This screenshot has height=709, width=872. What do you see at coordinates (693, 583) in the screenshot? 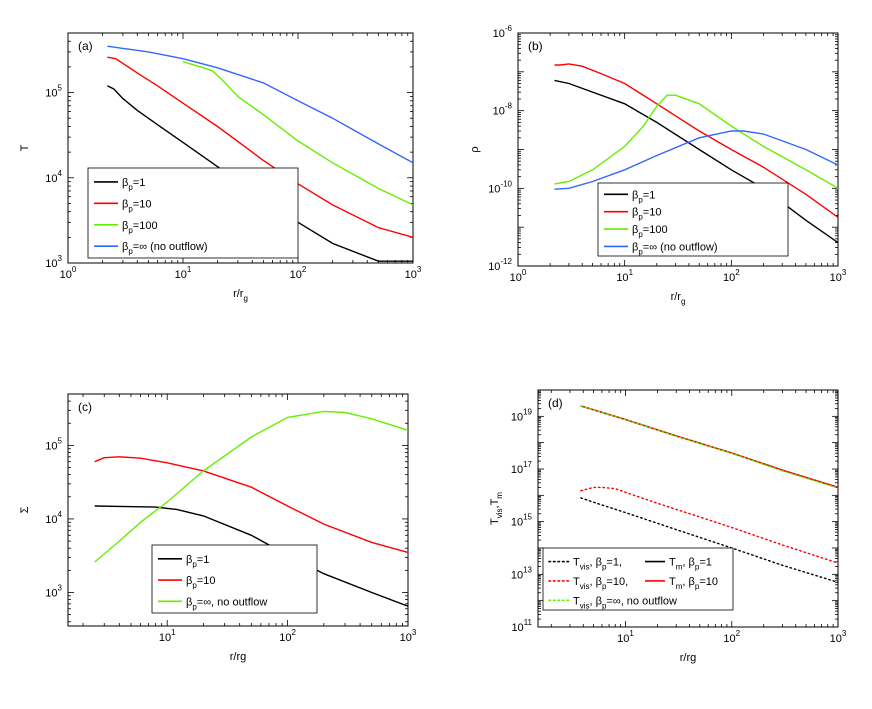
I see `legend-entry: Tm, βp=10` at bounding box center [693, 583].